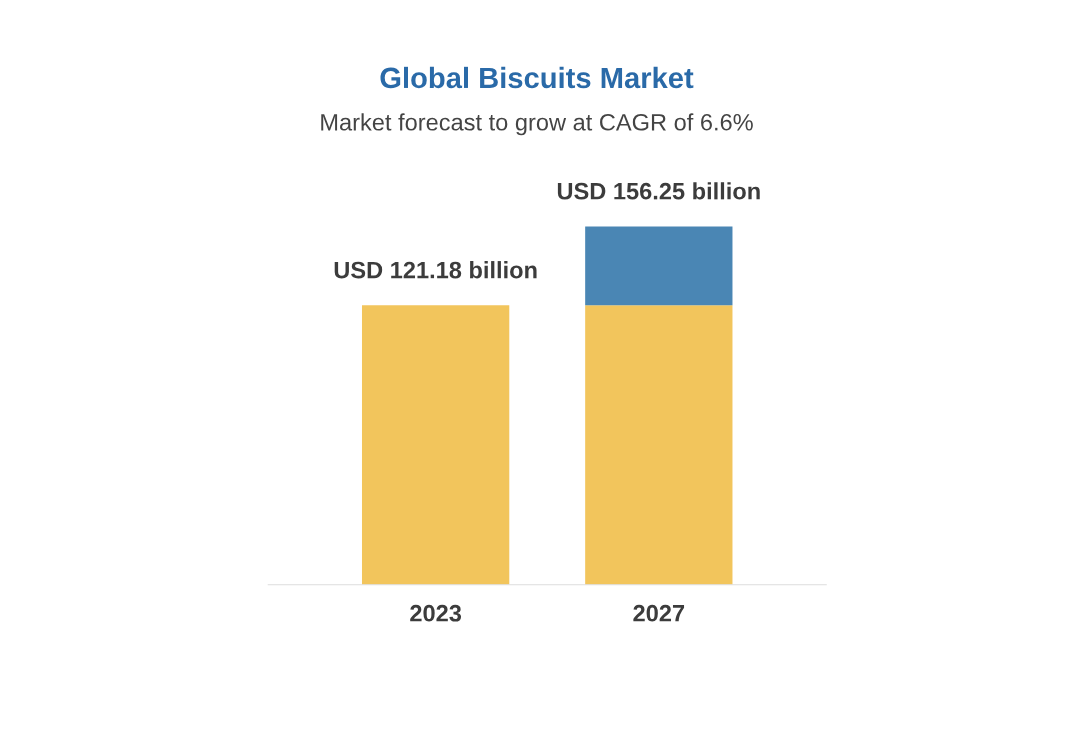 This screenshot has height=731, width=1073. Describe the element at coordinates (435, 270) in the screenshot. I see `total-label: USD 121.18 billion` at that location.